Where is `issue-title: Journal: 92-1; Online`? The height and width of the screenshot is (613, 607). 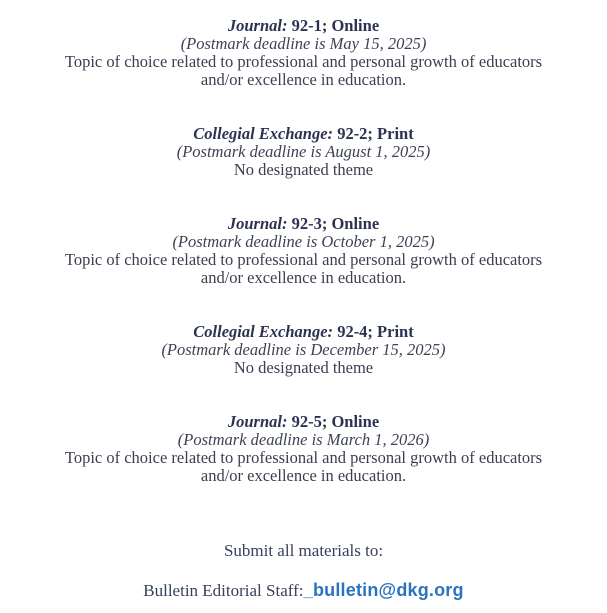 issue-title: Journal: 92-1; Online is located at coordinates (303, 26).